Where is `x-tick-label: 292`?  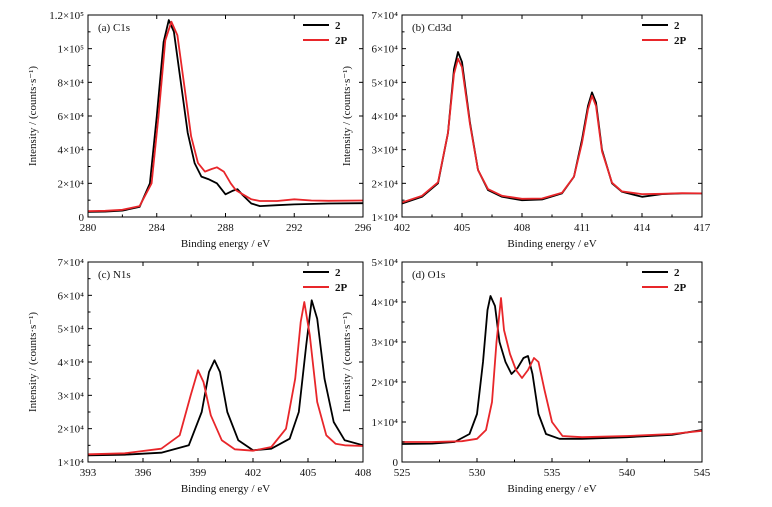
x-tick-label: 292 is located at coordinates (294, 228).